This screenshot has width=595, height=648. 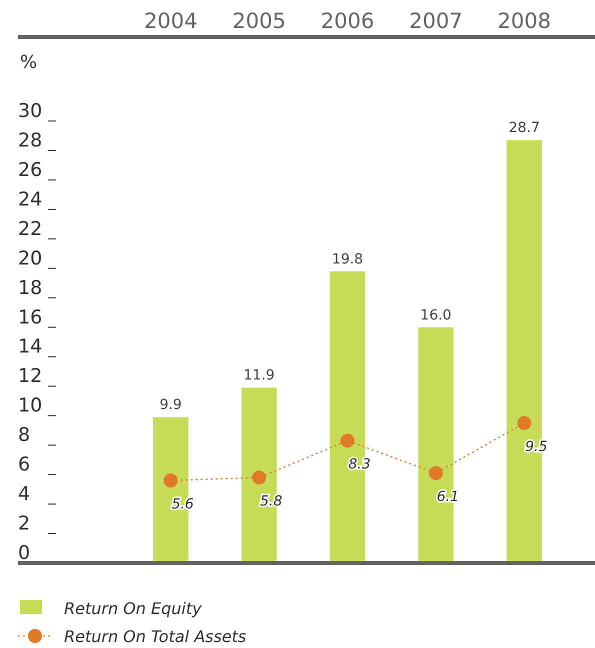 What do you see at coordinates (30, 405) in the screenshot?
I see `y-tick-label: 10` at bounding box center [30, 405].